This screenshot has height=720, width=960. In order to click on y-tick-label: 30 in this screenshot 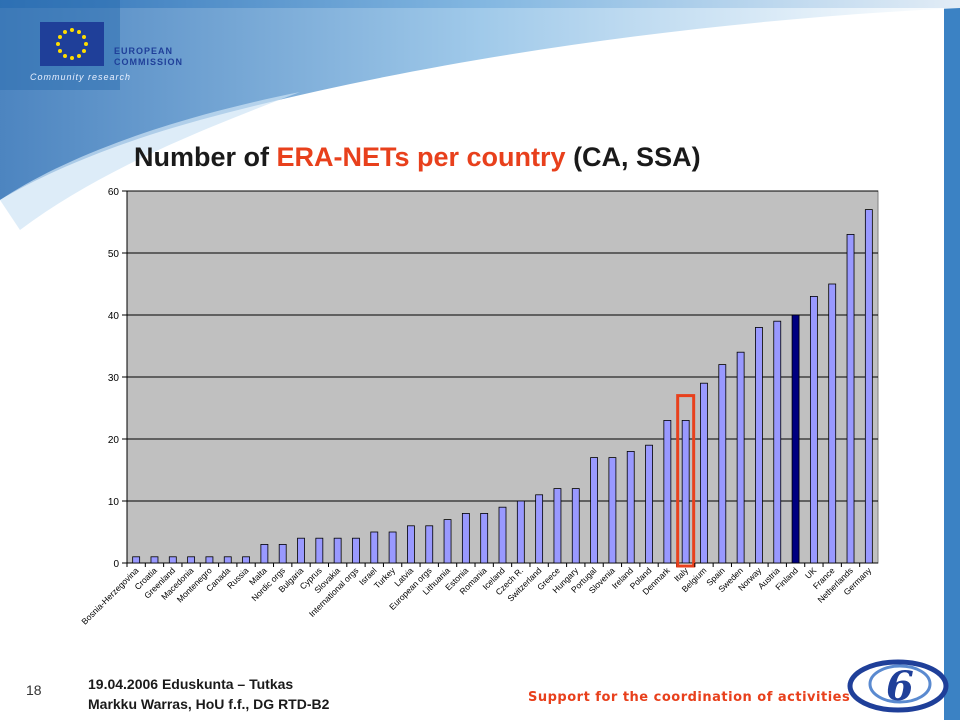, I will do `click(114, 378)`.